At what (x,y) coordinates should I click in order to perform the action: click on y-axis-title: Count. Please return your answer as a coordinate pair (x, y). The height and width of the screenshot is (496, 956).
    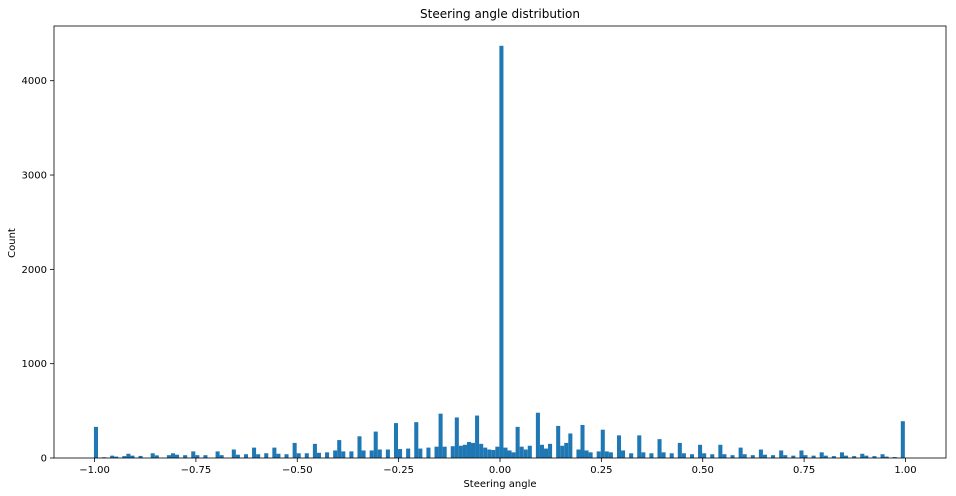
    Looking at the image, I should click on (12, 243).